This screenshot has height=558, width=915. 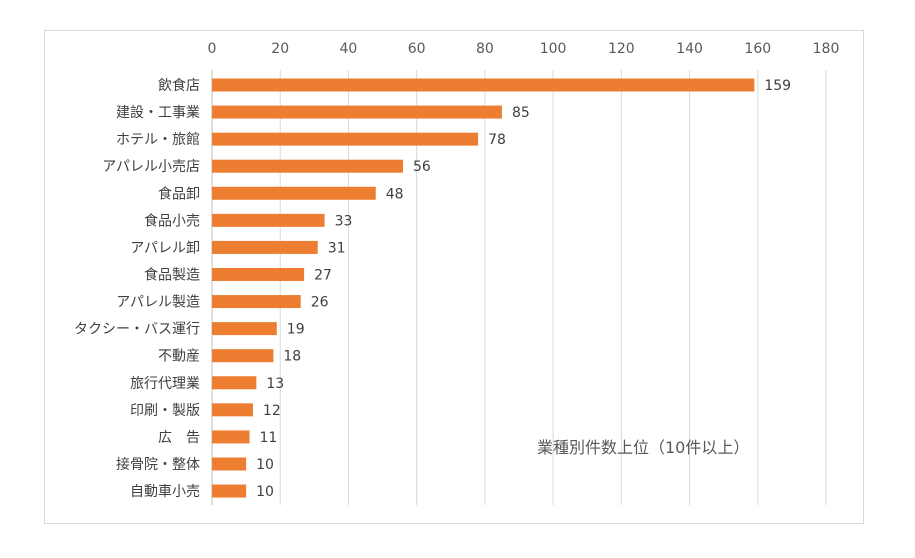 What do you see at coordinates (179, 85) in the screenshot?
I see `category-label: 飲食店` at bounding box center [179, 85].